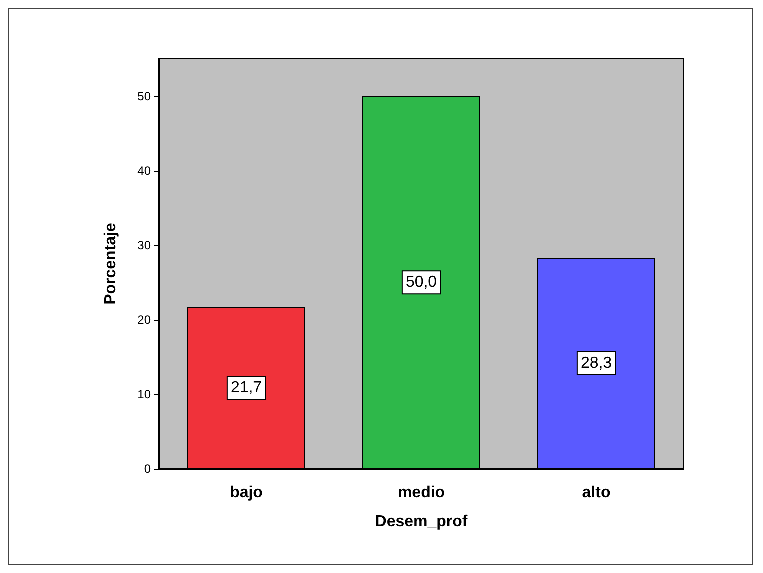  Describe the element at coordinates (596, 493) in the screenshot. I see `x-tick-label: alto` at that location.